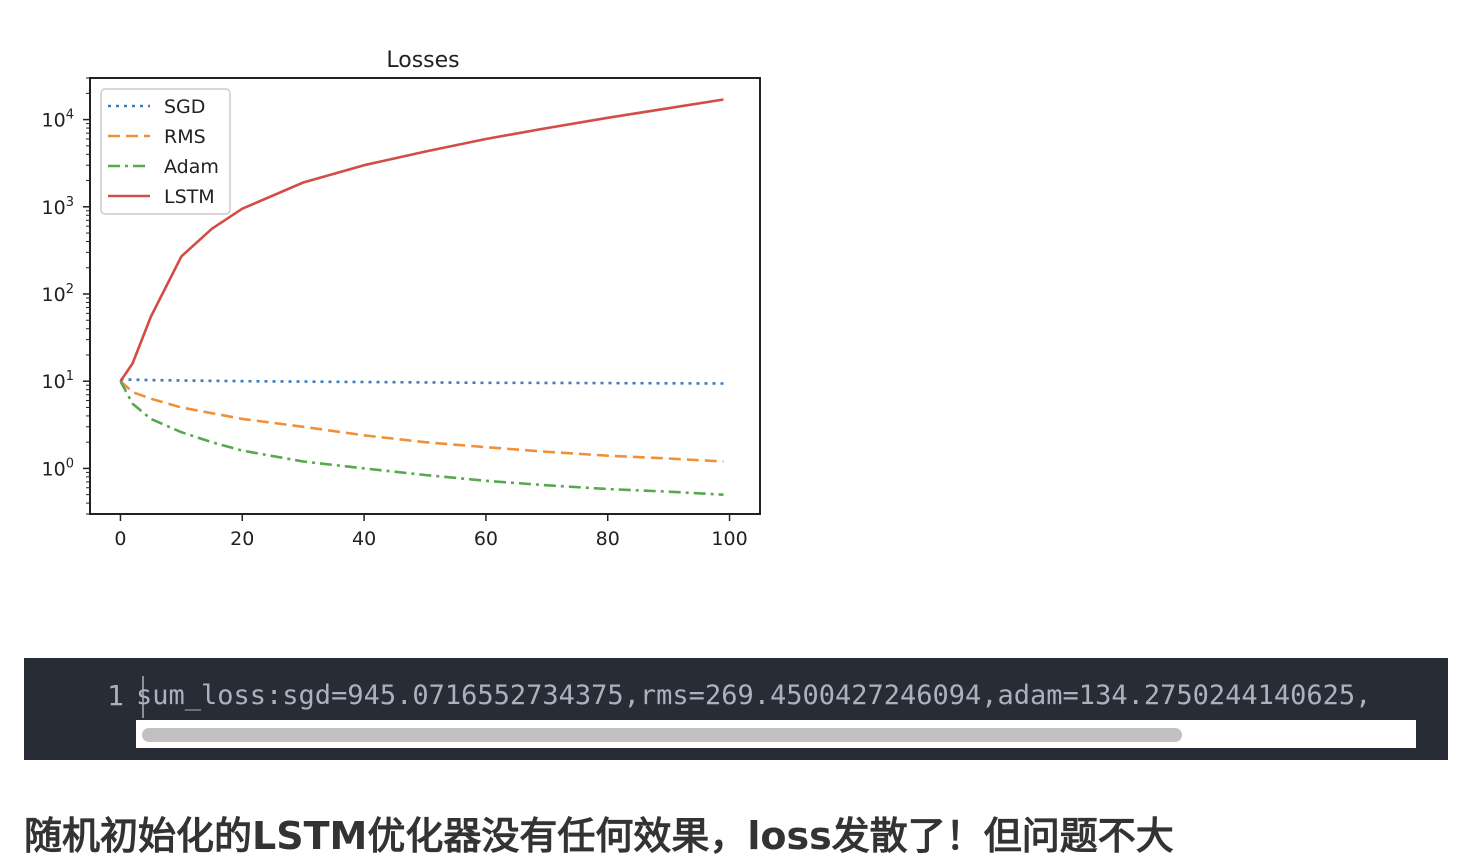 The height and width of the screenshot is (864, 1466). What do you see at coordinates (191, 167) in the screenshot?
I see `legend-label-adam: Adam` at bounding box center [191, 167].